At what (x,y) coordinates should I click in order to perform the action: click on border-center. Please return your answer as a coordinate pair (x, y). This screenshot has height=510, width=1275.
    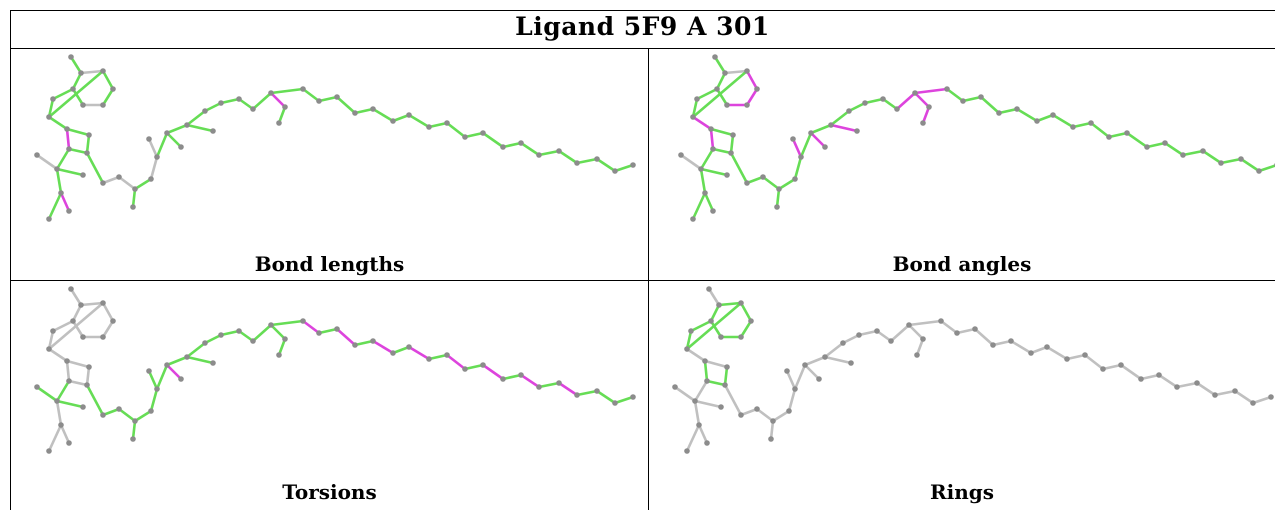
    Looking at the image, I should click on (648, 279).